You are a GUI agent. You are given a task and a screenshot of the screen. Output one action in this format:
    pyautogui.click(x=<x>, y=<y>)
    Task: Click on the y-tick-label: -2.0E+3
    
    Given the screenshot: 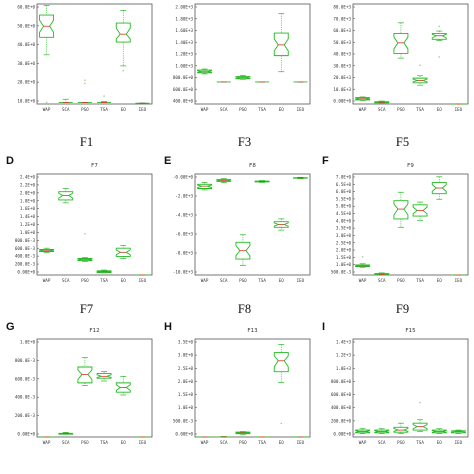 What is the action you would take?
    pyautogui.click(x=184, y=196)
    